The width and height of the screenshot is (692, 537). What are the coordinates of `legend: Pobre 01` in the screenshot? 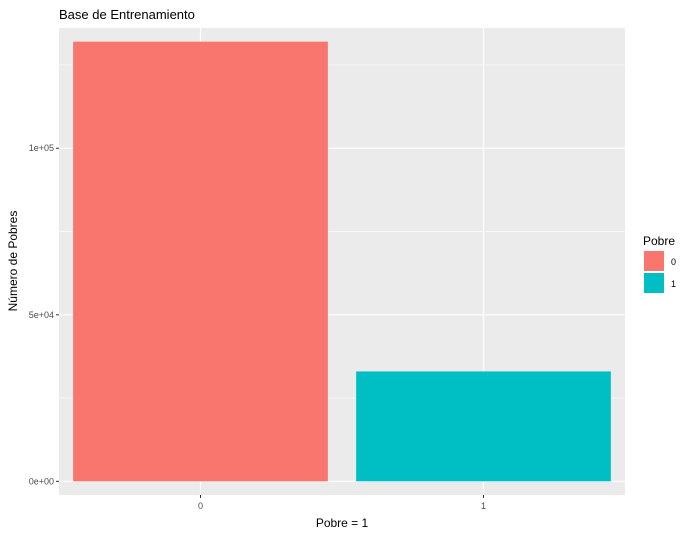 It's located at (659, 263).